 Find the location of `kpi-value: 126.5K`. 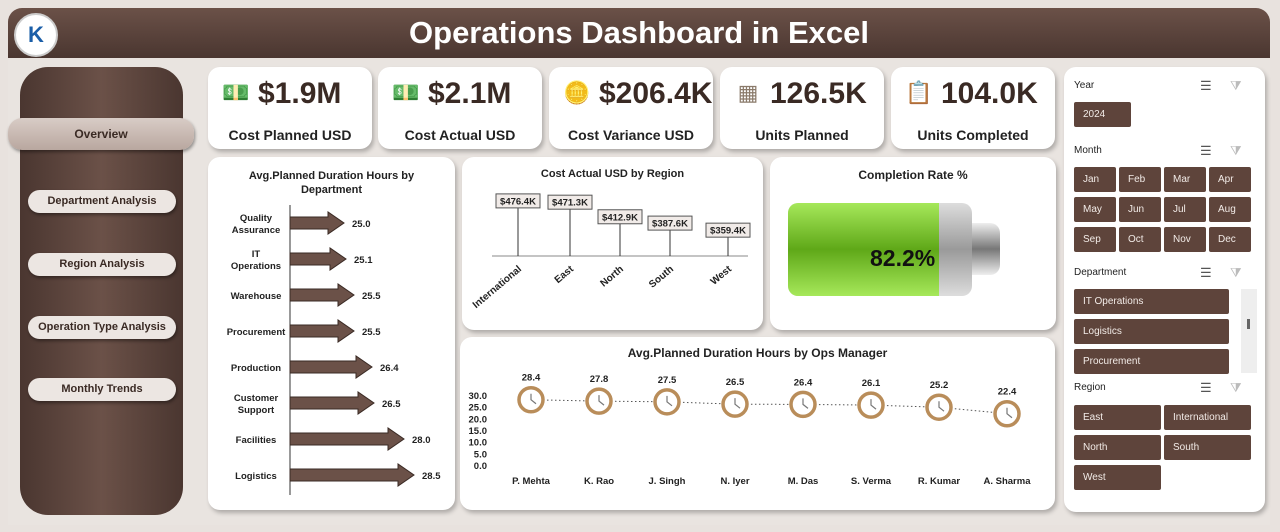

kpi-value: 126.5K is located at coordinates (818, 93).